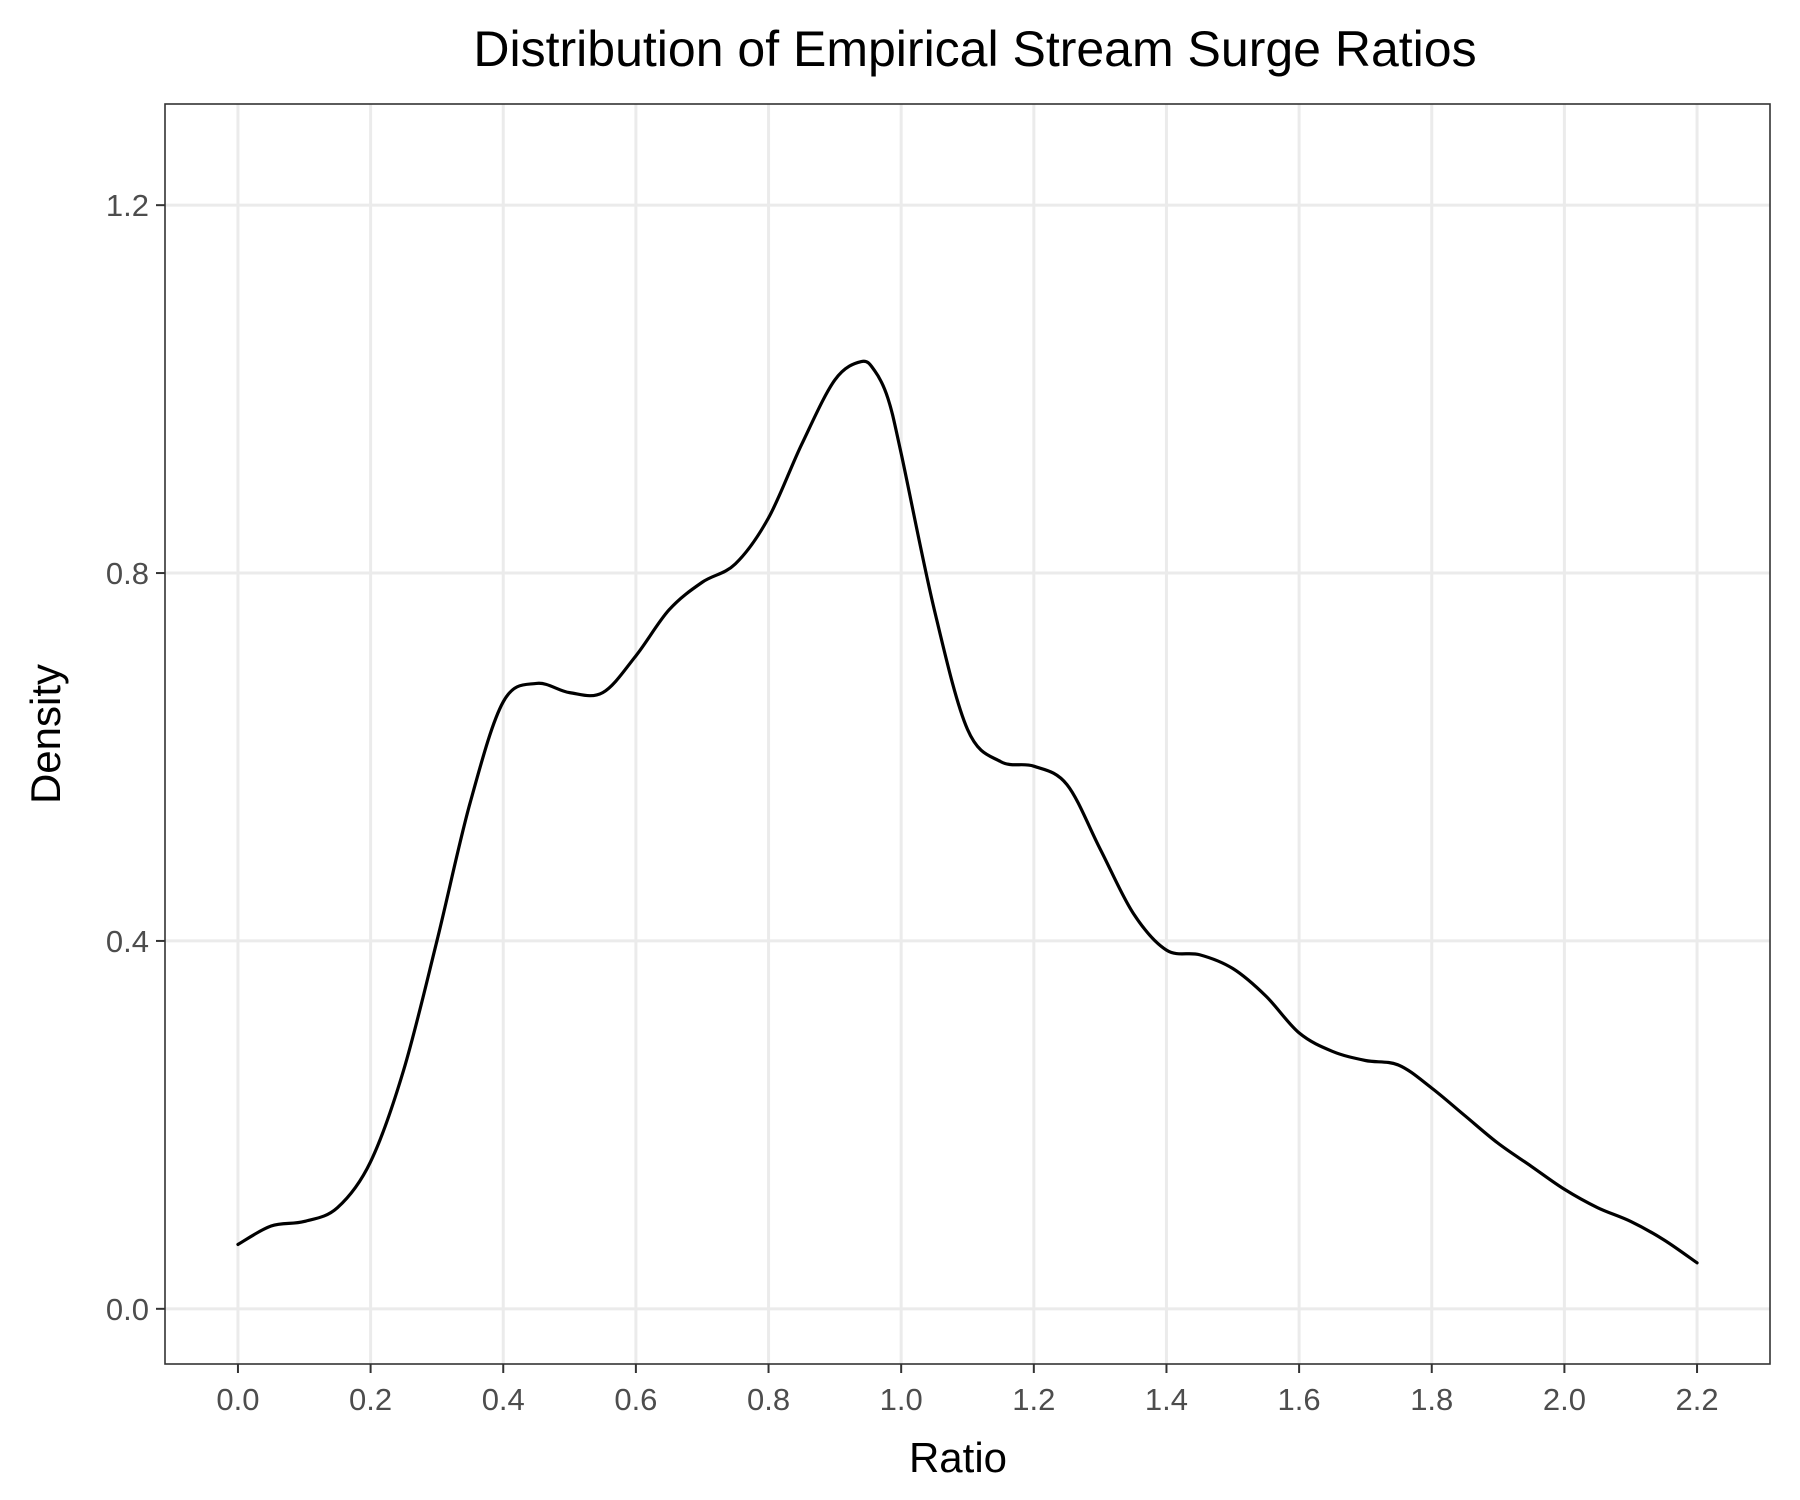 The width and height of the screenshot is (1800, 1500). I want to click on x-tick-label: 0.2, so click(370, 1399).